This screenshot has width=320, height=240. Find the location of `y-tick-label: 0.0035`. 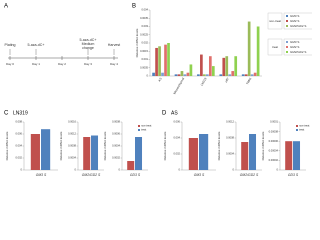

y-tick-label: 0.0035 is located at coordinates (144, 18).